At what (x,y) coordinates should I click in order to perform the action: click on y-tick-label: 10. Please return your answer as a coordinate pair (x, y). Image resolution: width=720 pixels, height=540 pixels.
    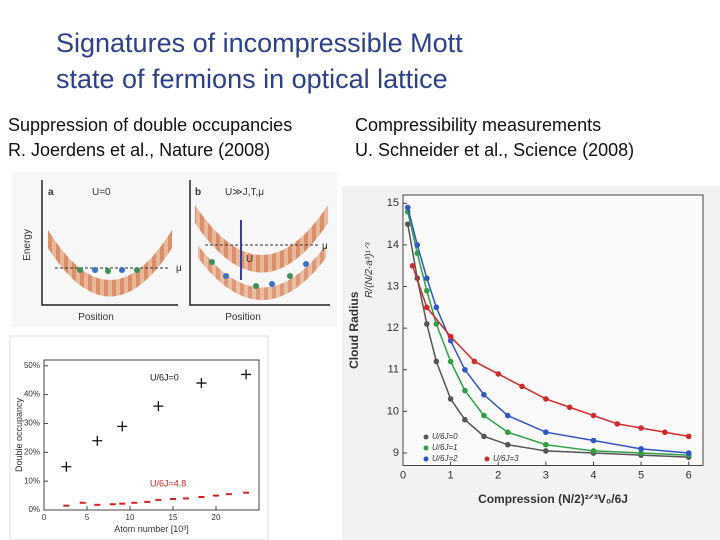
    Looking at the image, I should click on (393, 411).